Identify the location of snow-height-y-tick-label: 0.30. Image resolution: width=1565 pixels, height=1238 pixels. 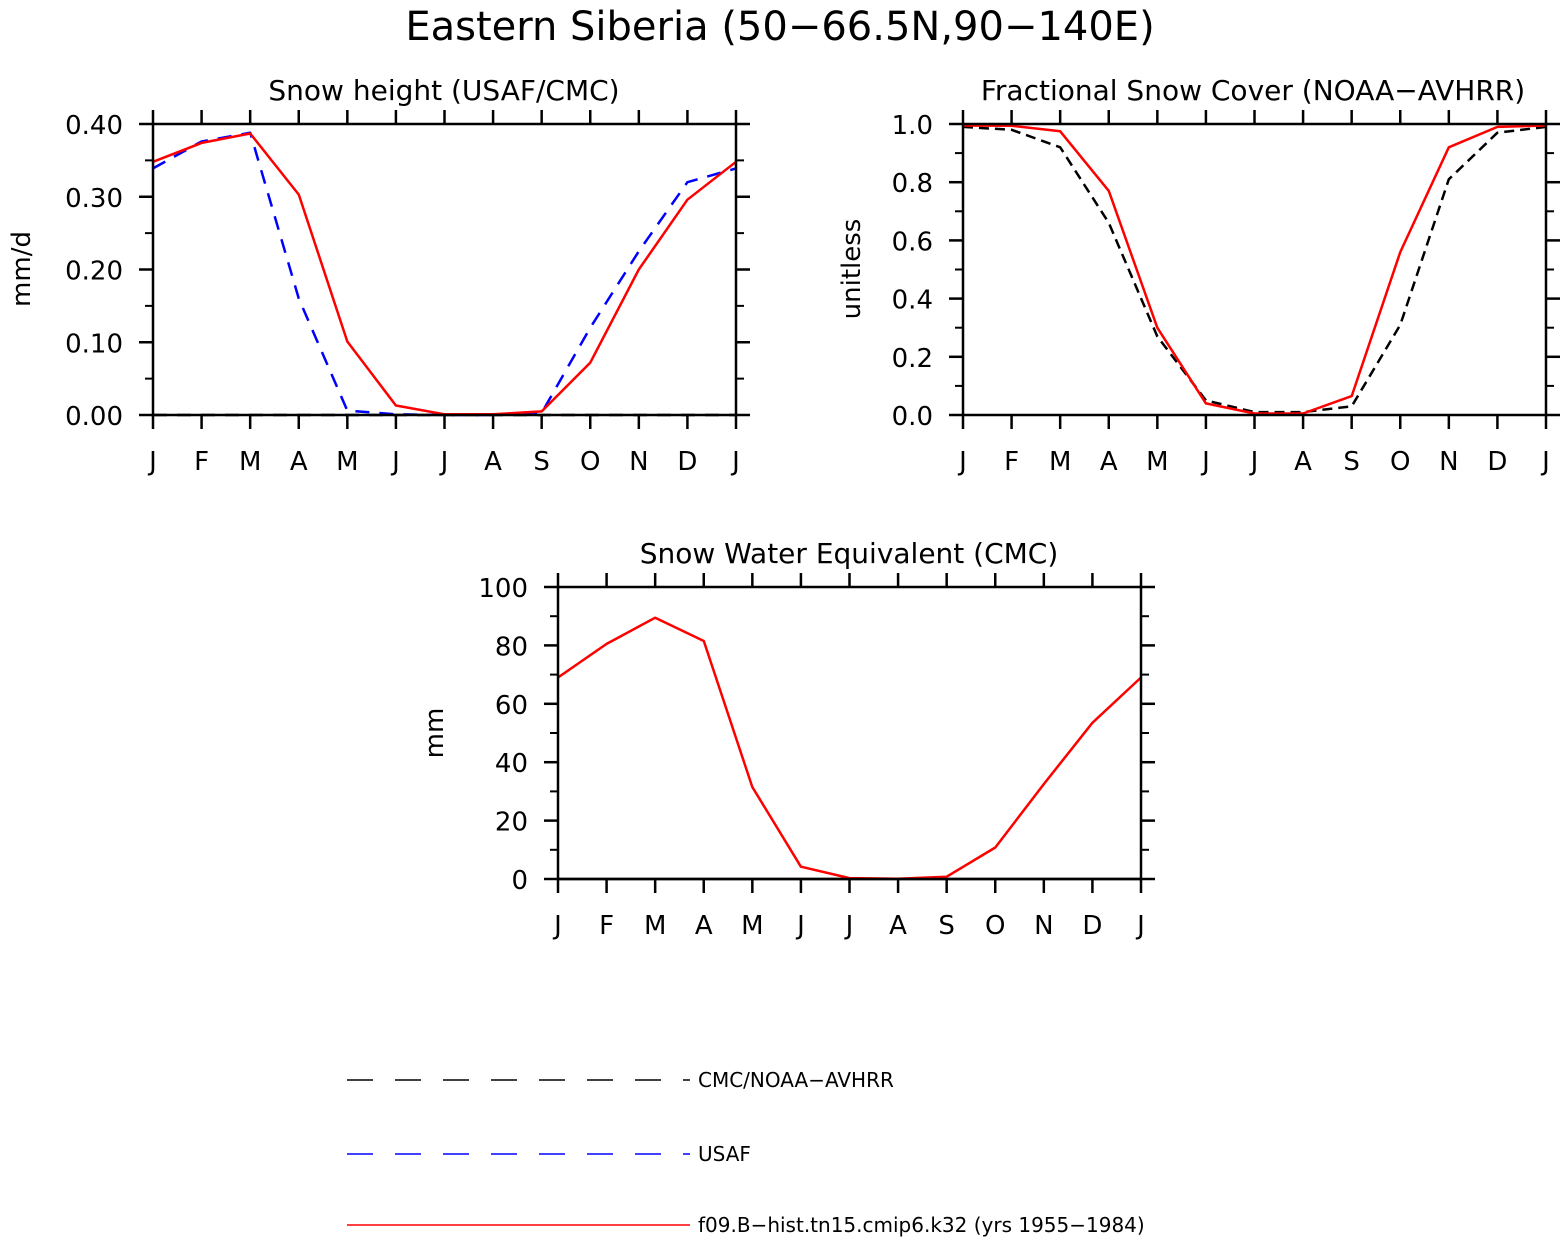
(94, 199).